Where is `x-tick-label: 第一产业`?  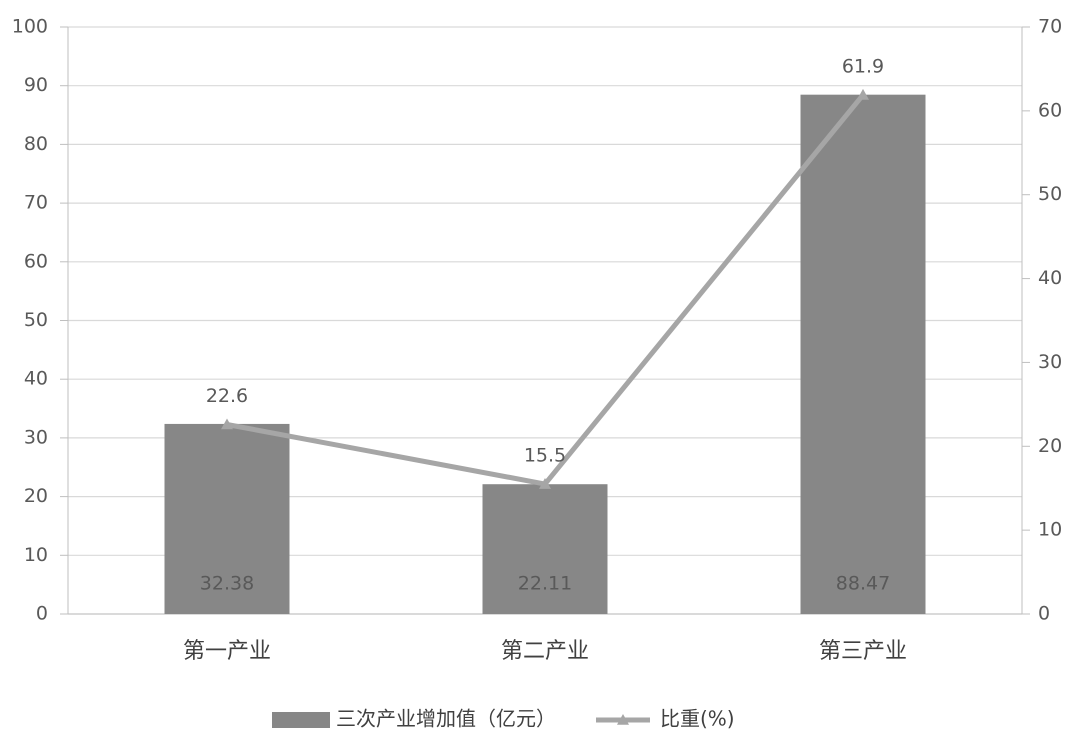 x-tick-label: 第一产业 is located at coordinates (227, 651).